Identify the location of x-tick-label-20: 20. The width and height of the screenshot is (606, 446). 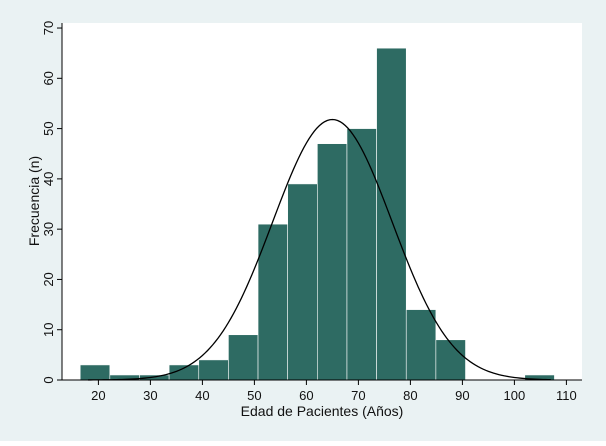
(98, 395).